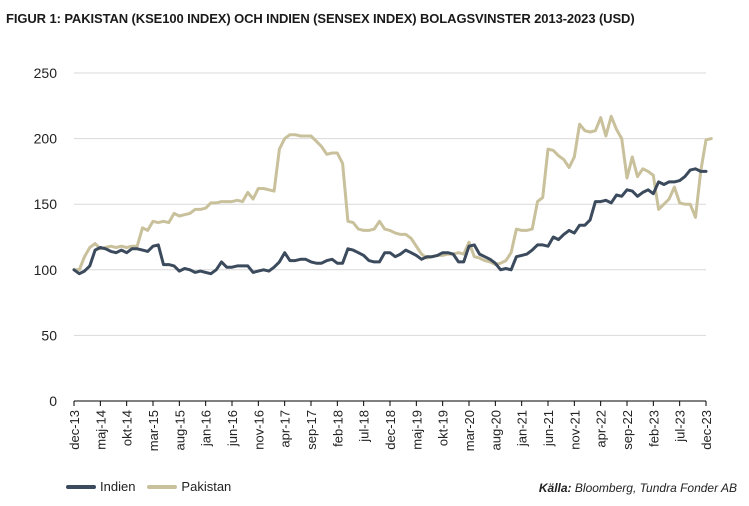  What do you see at coordinates (469, 430) in the screenshot?
I see `x-tick-label-mar-20: mar-20` at bounding box center [469, 430].